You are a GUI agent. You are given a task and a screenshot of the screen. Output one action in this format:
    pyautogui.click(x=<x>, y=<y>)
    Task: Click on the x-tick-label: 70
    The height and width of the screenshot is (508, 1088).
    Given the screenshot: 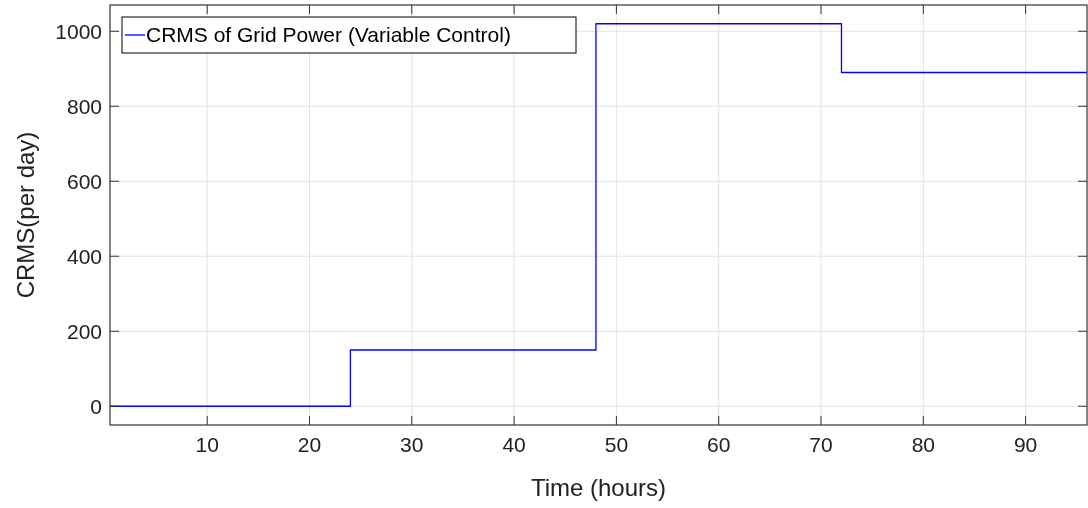 What is the action you would take?
    pyautogui.click(x=821, y=444)
    